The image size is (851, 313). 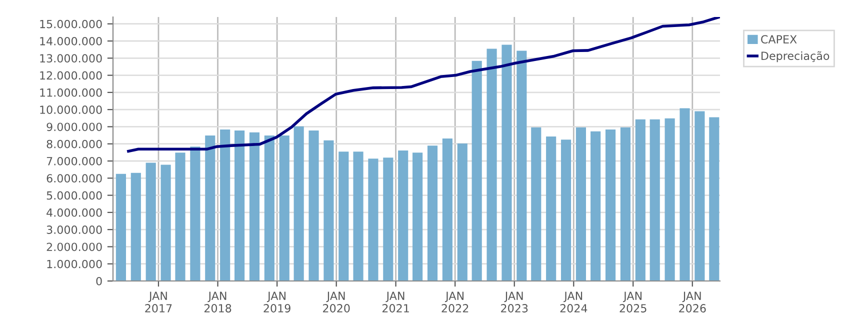 I want to click on y-tick-label: 1.000.000, so click(x=74, y=264).